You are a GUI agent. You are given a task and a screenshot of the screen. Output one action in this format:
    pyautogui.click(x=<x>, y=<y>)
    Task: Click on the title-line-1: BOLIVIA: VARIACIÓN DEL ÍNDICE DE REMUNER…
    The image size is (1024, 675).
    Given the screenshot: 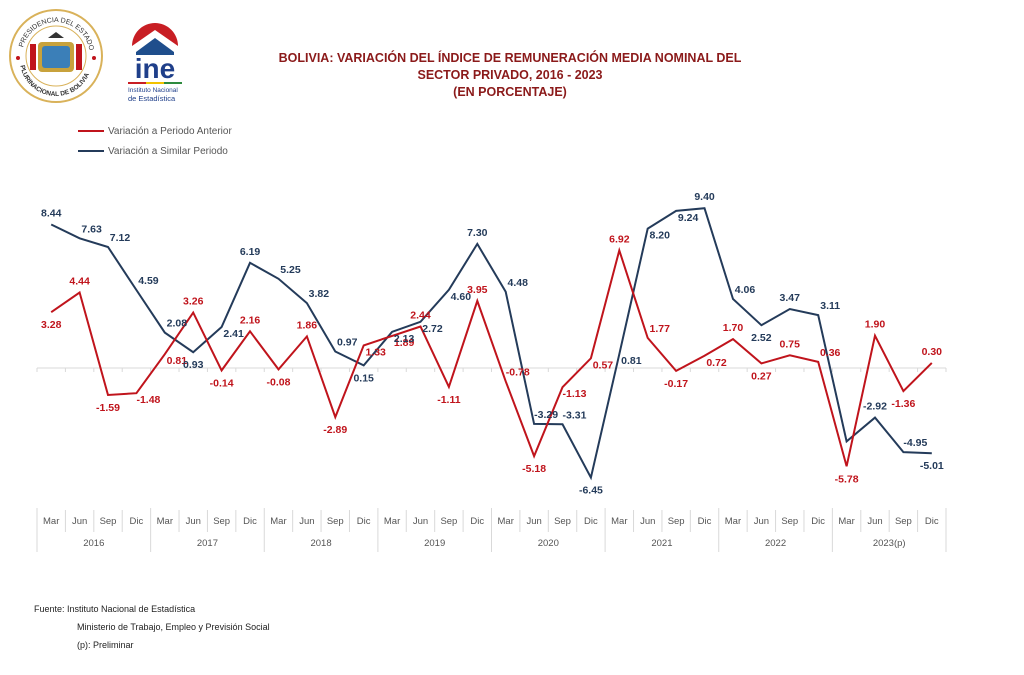 What is the action you would take?
    pyautogui.click(x=510, y=58)
    